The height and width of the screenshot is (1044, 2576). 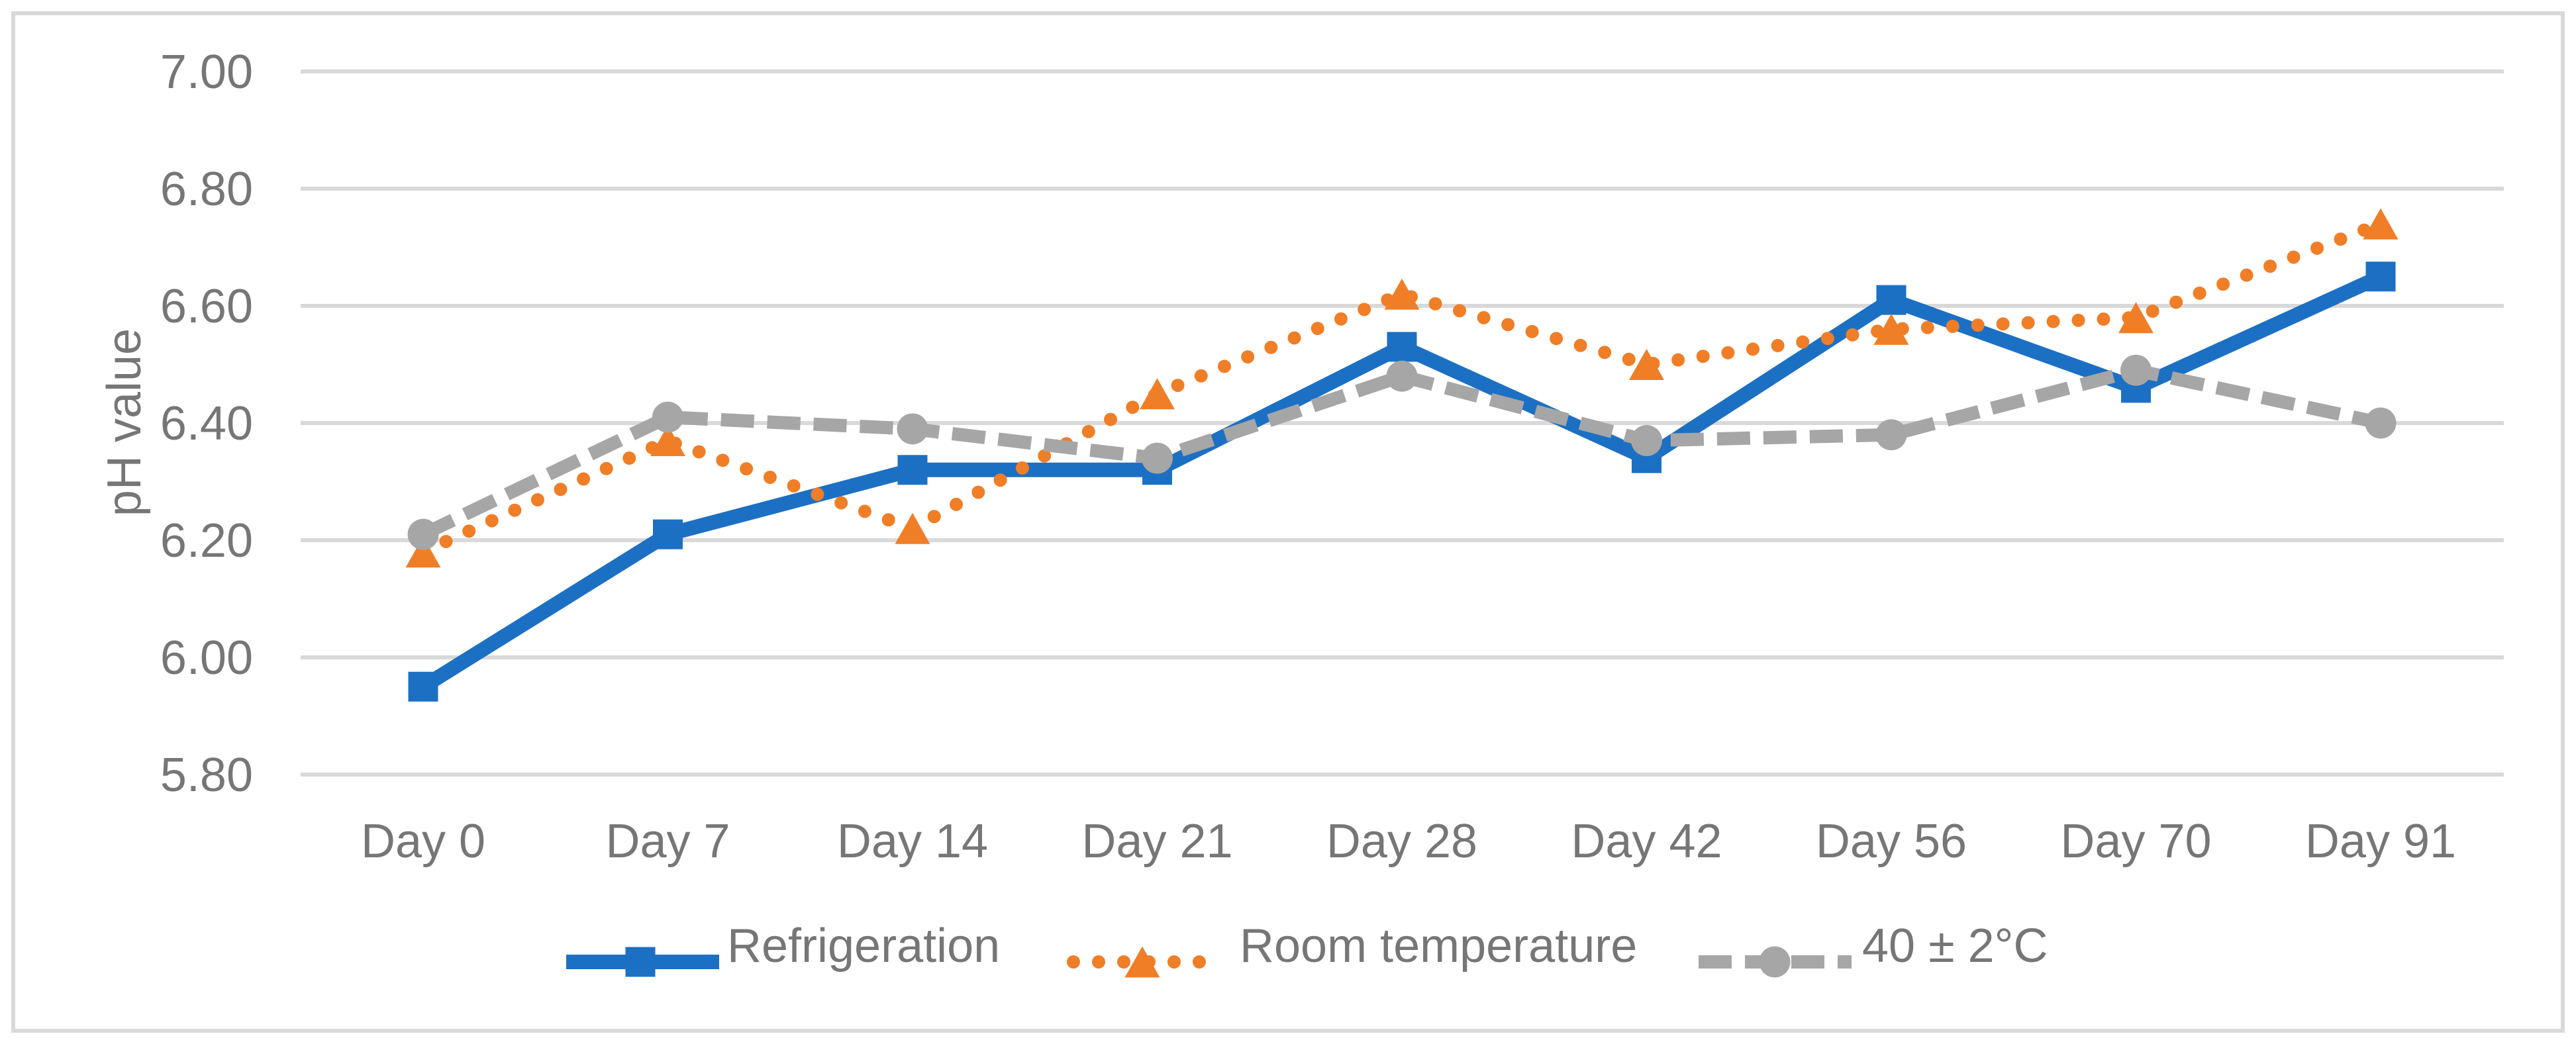 I want to click on y-tick-label: 6.40, so click(x=206, y=423).